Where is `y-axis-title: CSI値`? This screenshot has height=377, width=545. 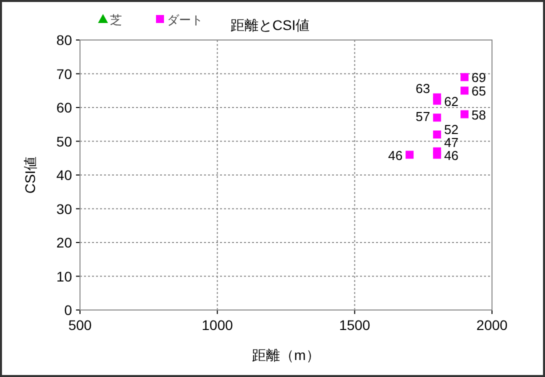
y-axis-title: CSI値 is located at coordinates (30, 175).